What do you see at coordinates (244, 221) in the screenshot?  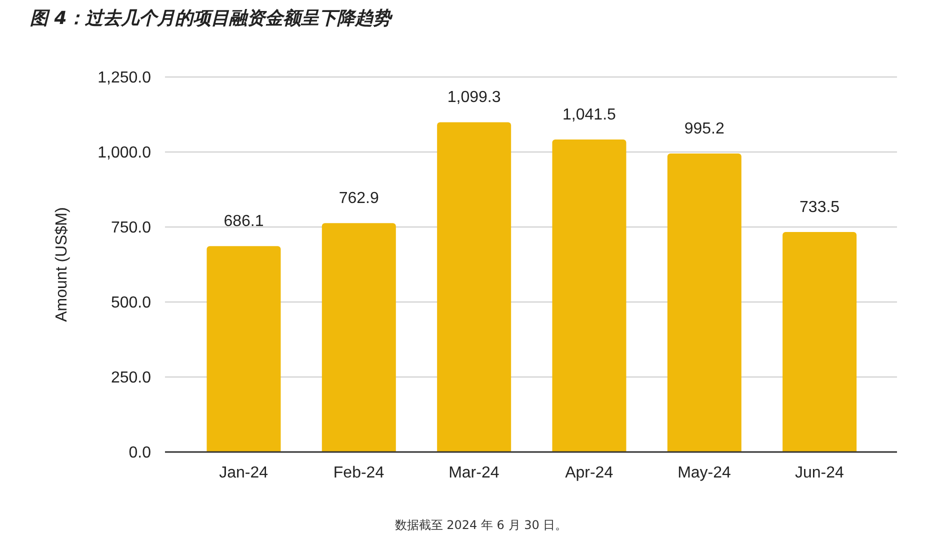 I see `data-label: 686.1` at bounding box center [244, 221].